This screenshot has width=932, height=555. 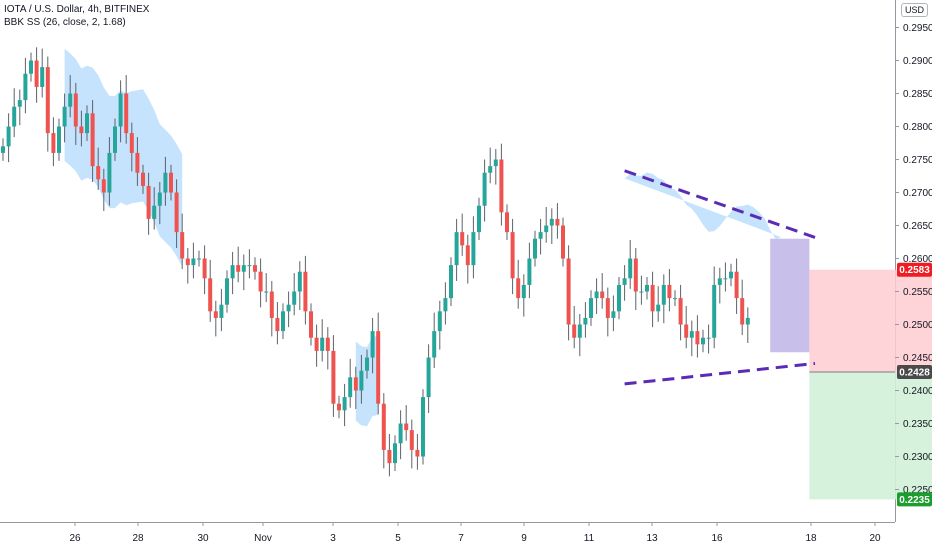 What do you see at coordinates (203, 538) in the screenshot?
I see `x-tick-label: 30` at bounding box center [203, 538].